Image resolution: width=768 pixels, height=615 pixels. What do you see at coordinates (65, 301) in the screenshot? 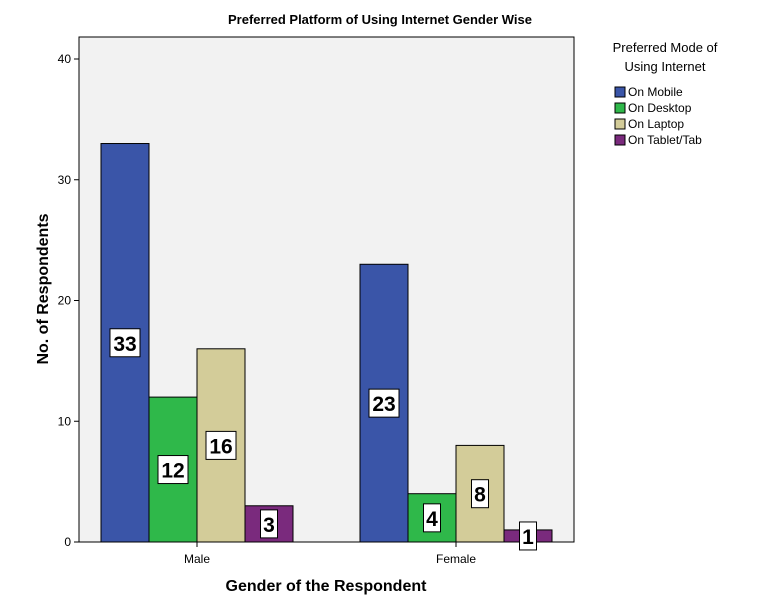
I see `y-tick-label: 20` at bounding box center [65, 301].